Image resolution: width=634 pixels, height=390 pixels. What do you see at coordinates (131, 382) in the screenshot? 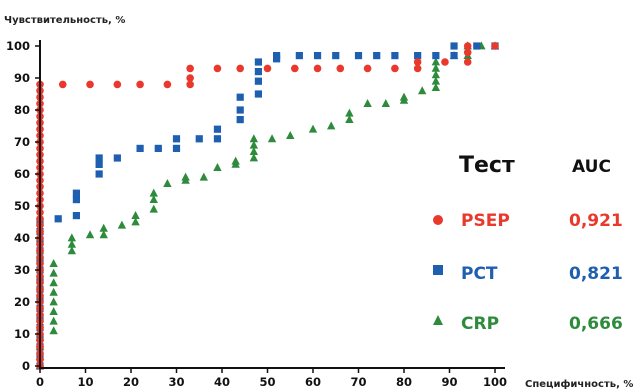
I see `x-tick-label: 20` at bounding box center [131, 382].